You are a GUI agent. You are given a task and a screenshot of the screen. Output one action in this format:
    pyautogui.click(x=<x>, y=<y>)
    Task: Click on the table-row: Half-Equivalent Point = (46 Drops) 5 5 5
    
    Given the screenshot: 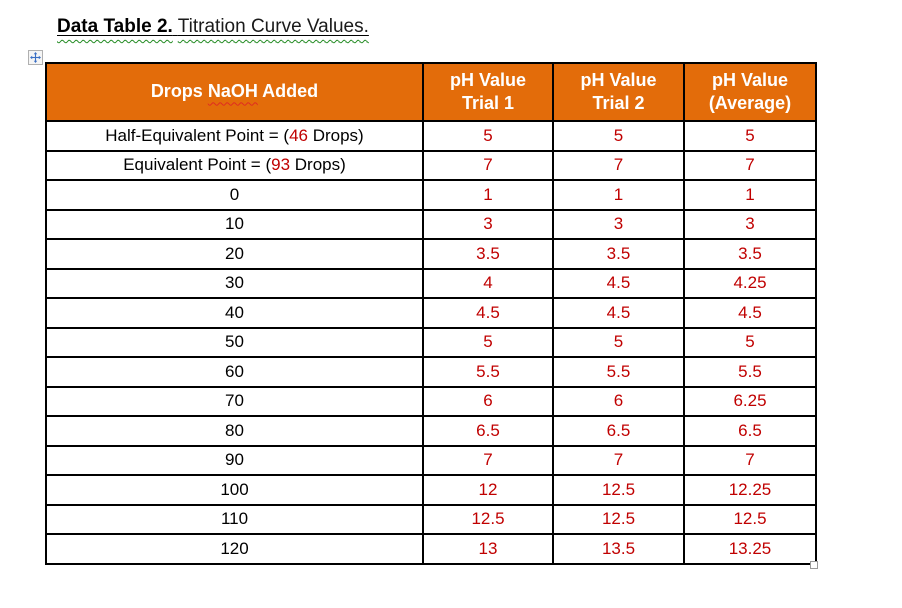 What is the action you would take?
    pyautogui.click(x=431, y=136)
    